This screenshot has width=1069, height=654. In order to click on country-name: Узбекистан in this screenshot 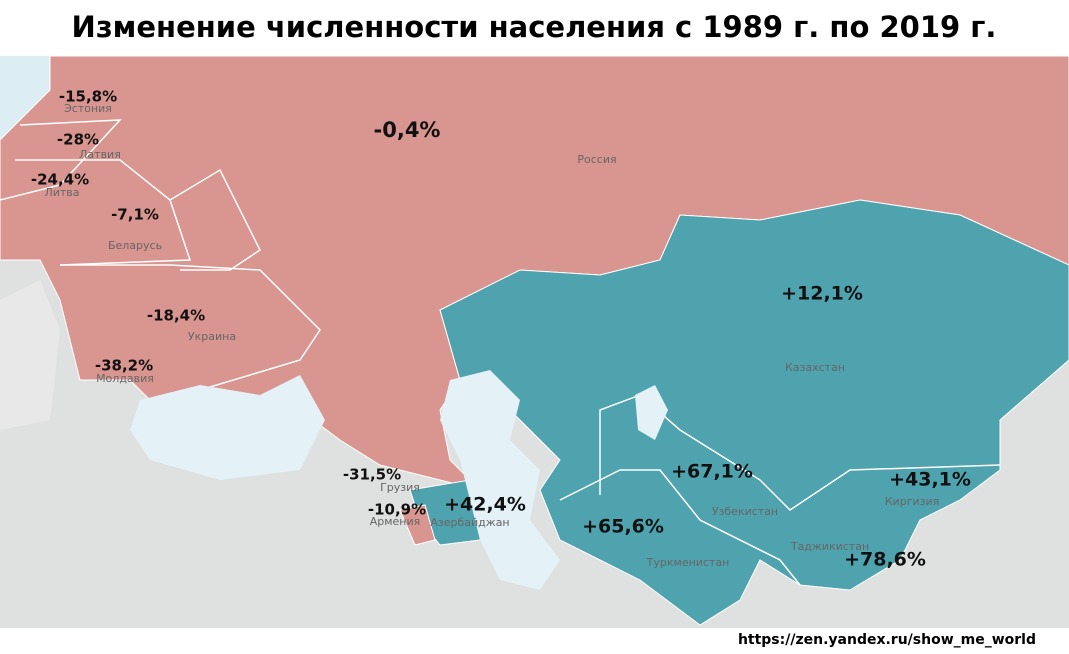, I will do `click(745, 511)`.